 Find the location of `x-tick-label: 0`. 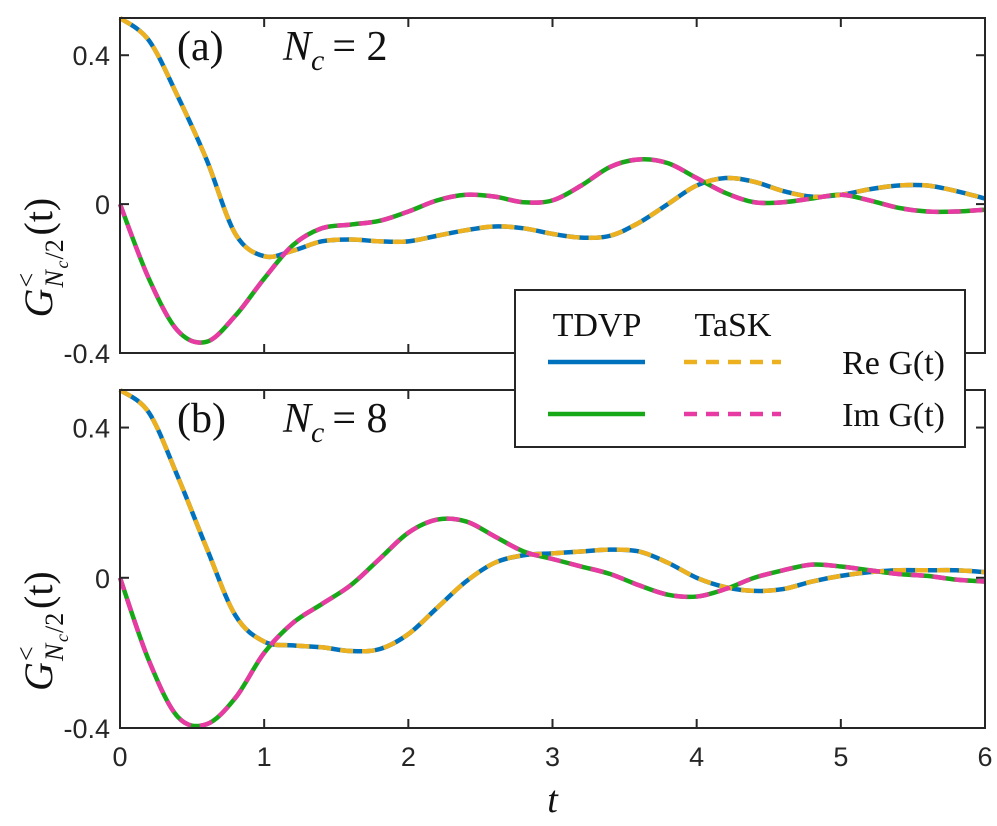

x-tick-label: 0 is located at coordinates (119, 757).